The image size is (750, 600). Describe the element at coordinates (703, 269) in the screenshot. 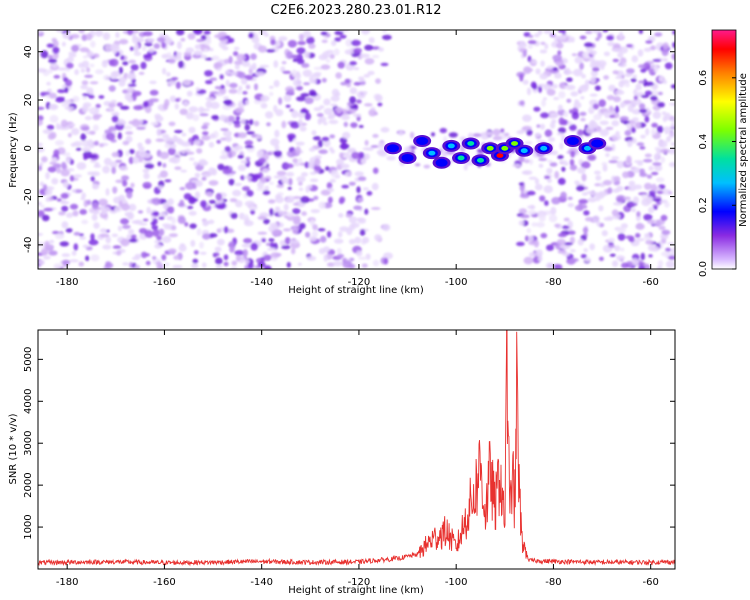

I see `colorbar-tick-label: 0.0` at that location.